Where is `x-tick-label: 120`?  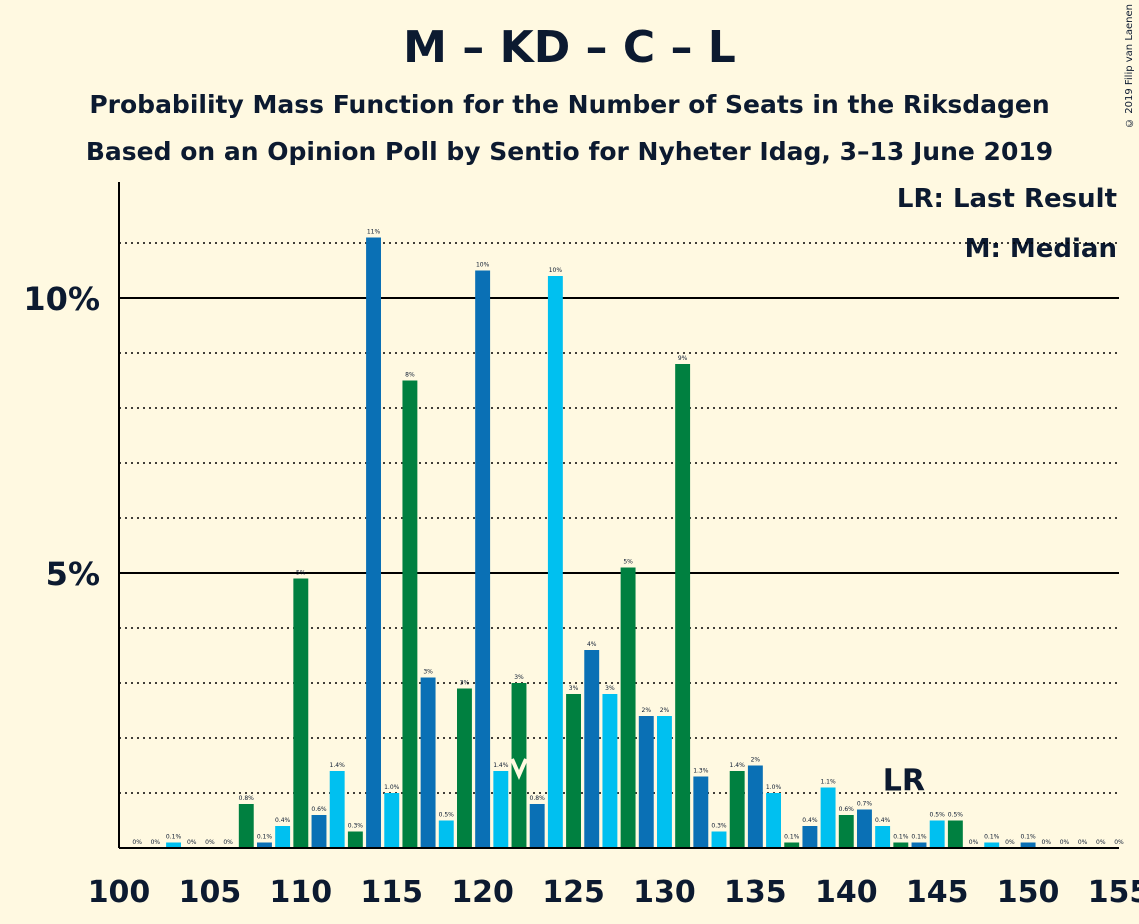 x-tick-label: 120 is located at coordinates (482, 892).